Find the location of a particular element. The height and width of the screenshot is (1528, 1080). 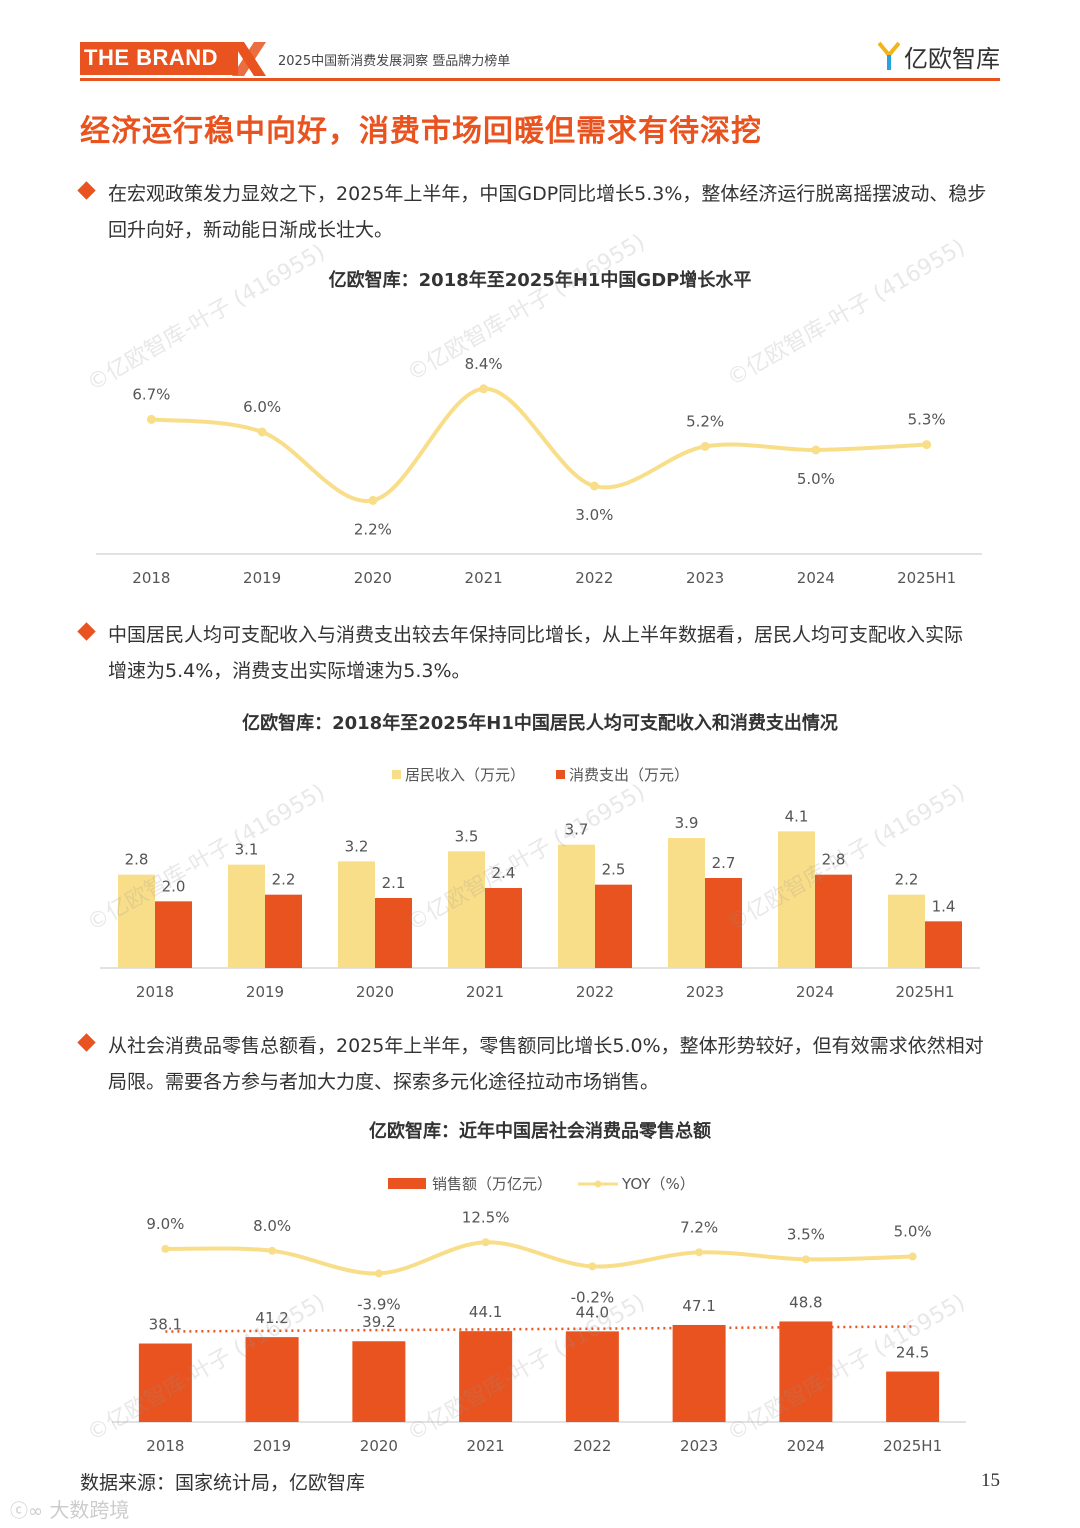

x-tick-label: 2025H1 is located at coordinates (925, 992).